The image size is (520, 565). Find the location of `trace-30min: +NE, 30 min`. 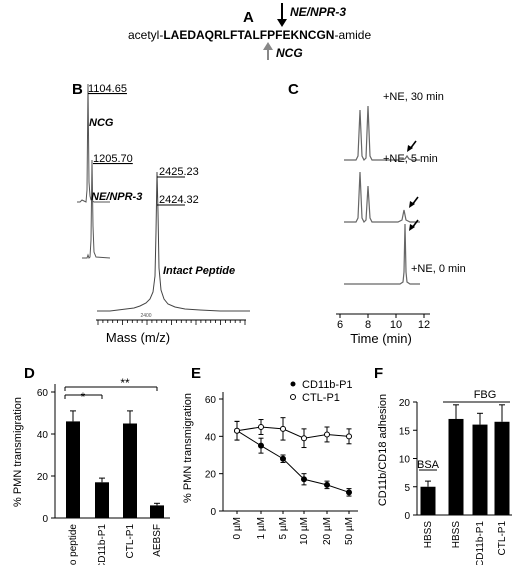

trace-30min: +NE, 30 min is located at coordinates (394, 126).